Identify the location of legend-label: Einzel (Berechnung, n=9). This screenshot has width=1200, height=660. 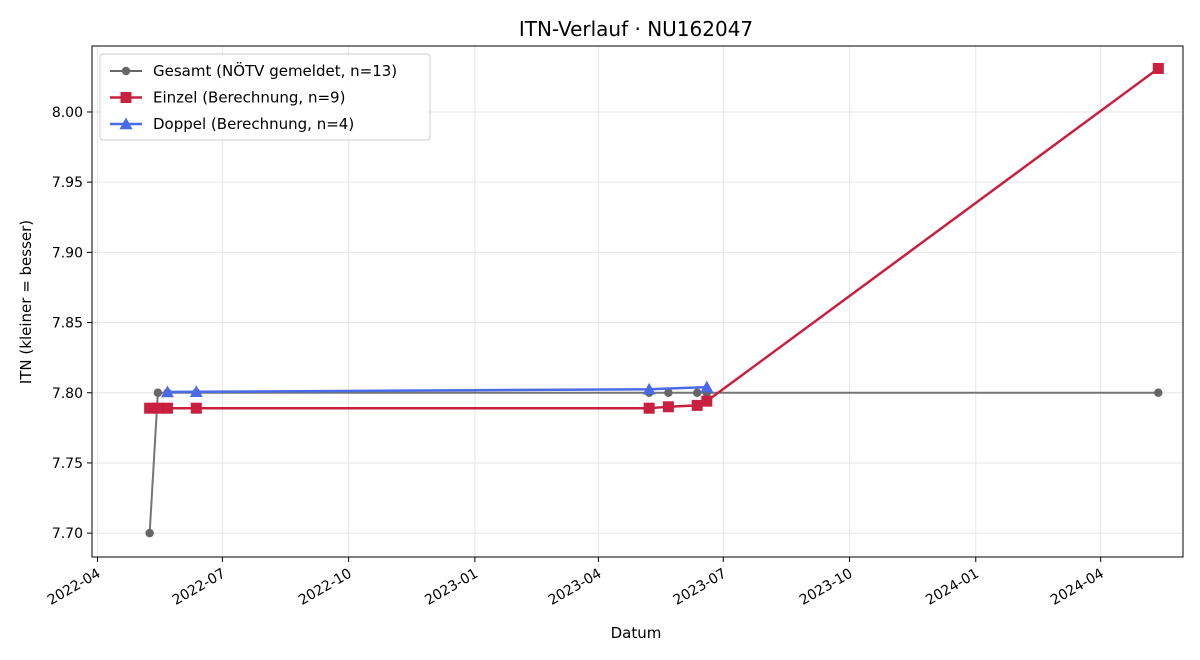
(249, 98).